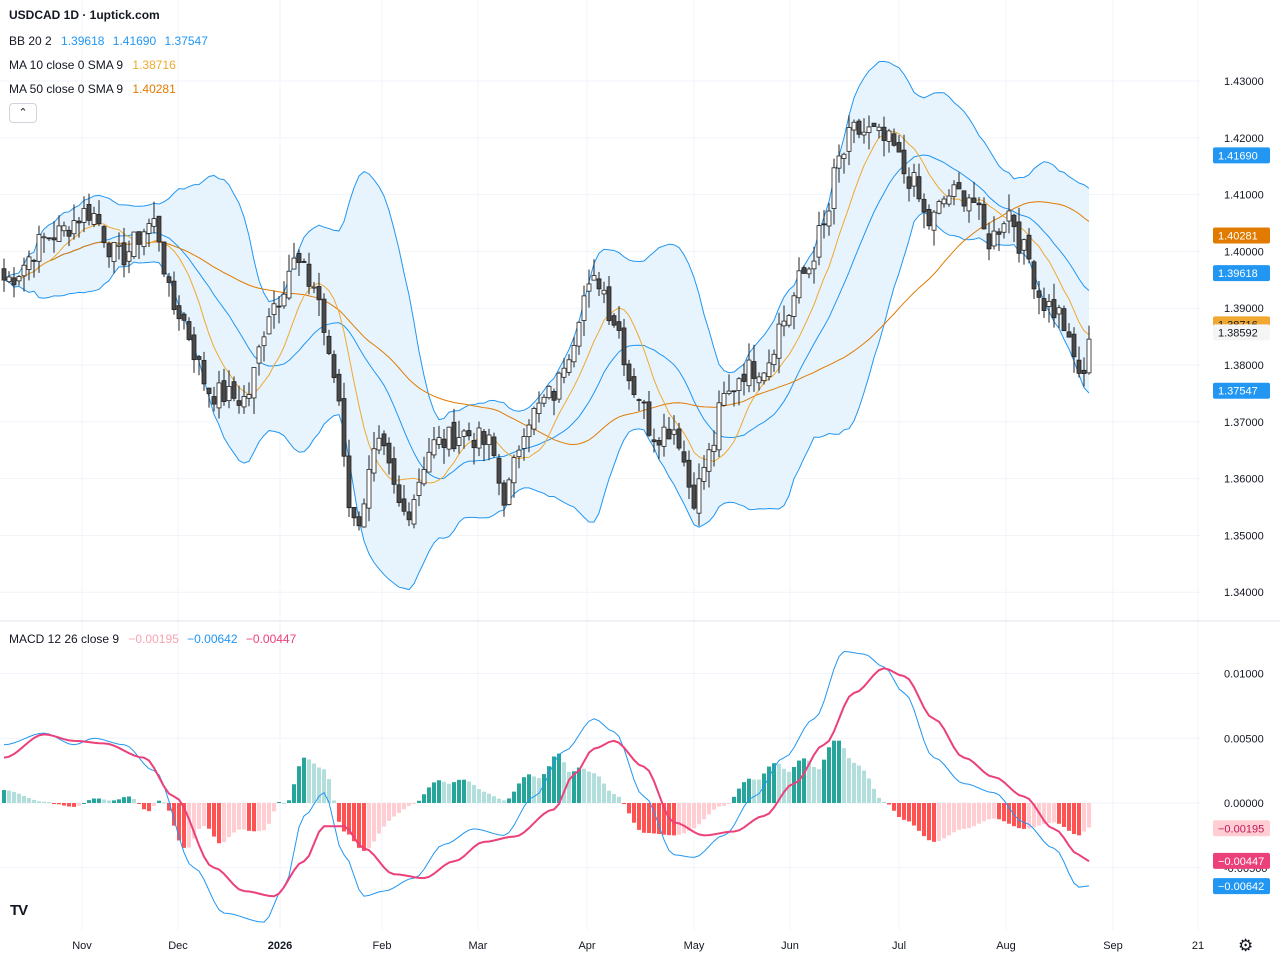  I want to click on macd-signal-value: −0.00447, so click(271, 639).